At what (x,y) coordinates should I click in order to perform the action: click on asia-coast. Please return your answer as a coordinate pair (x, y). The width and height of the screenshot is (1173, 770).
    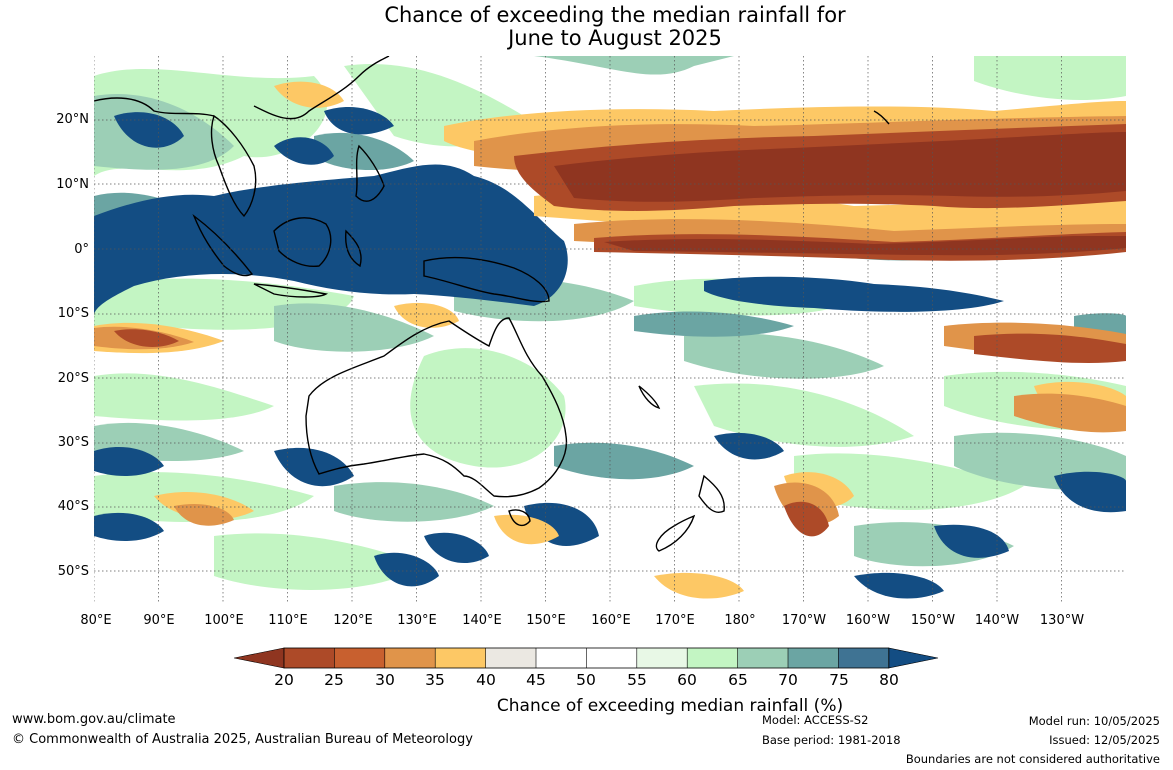
    Looking at the image, I should click on (242, 88).